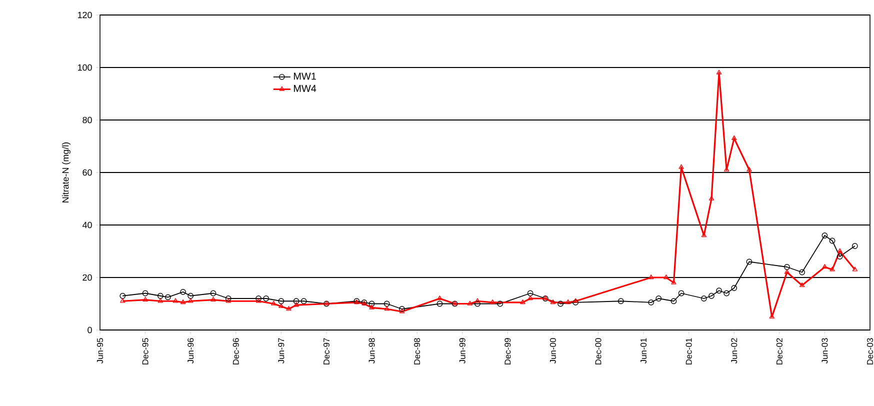 The width and height of the screenshot is (874, 406). What do you see at coordinates (553, 351) in the screenshot?
I see `x-tick-label: Jun-00` at bounding box center [553, 351].